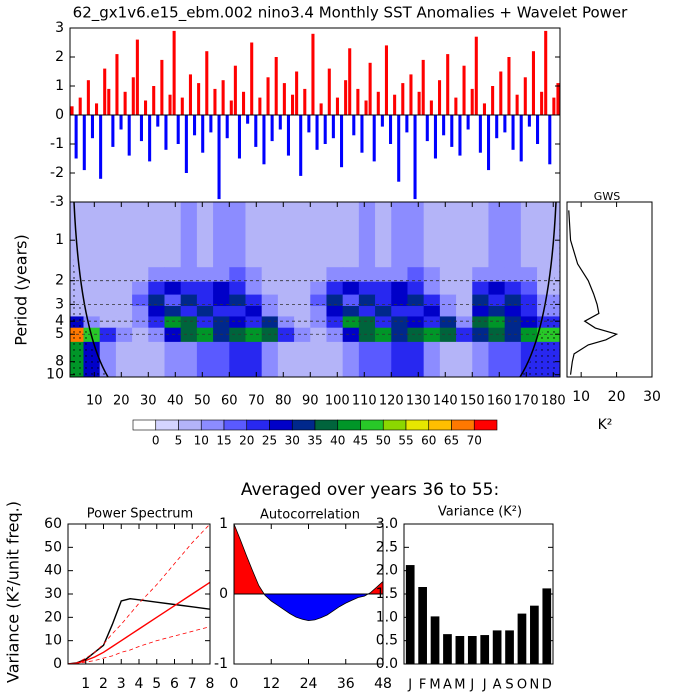 This screenshot has height=700, width=700. I want to click on y-tick-label: 40, so click(53, 571).